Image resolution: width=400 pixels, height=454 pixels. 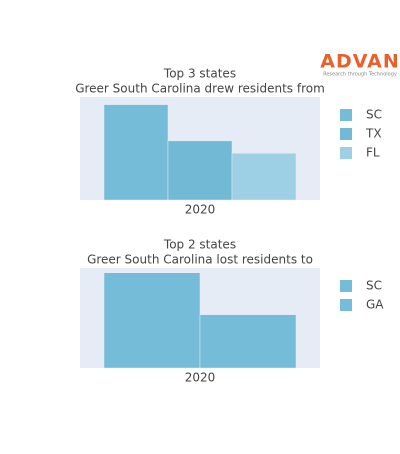 I want to click on legend-label: GA, so click(x=375, y=305).